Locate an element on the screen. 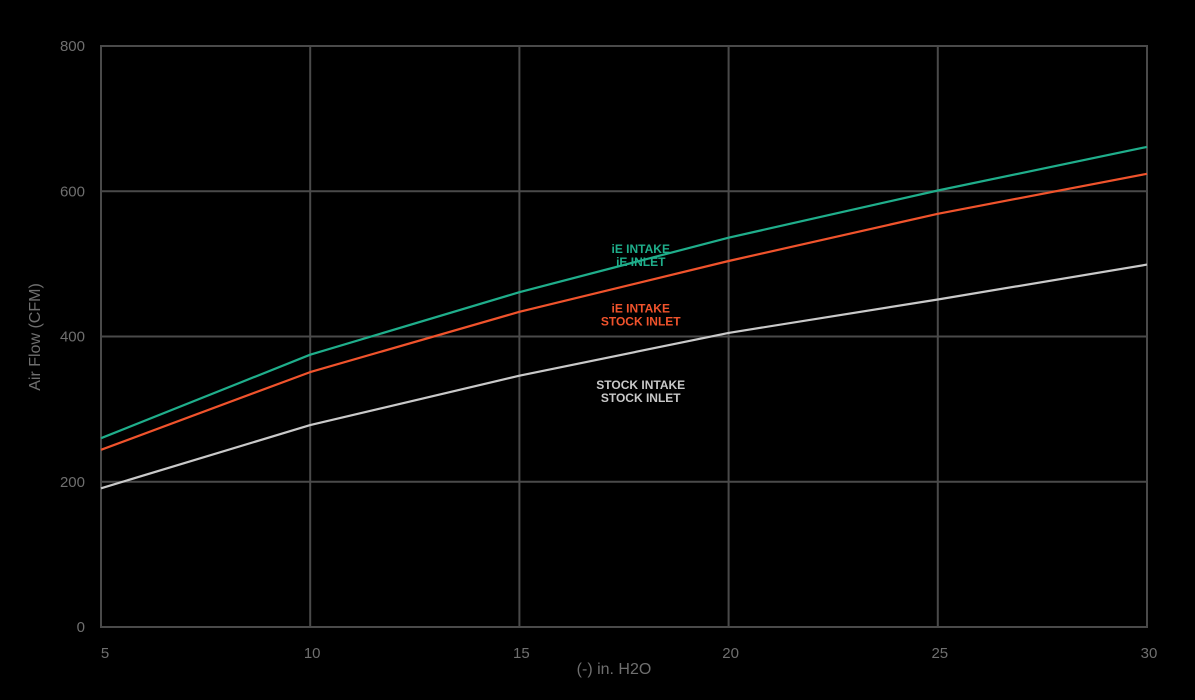 Image resolution: width=1195 pixels, height=700 pixels. y-tick-label: 0 is located at coordinates (81, 627).